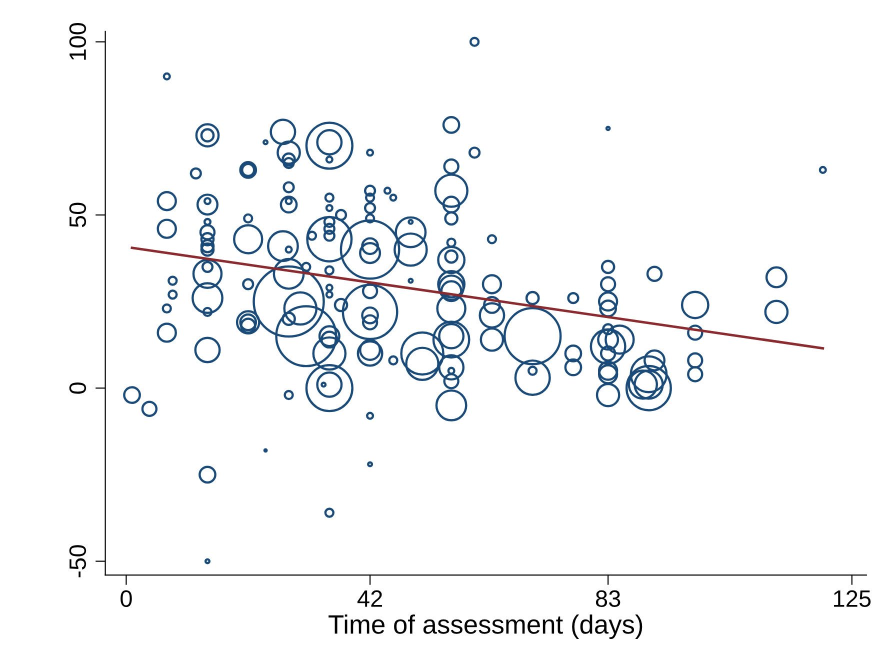 Image resolution: width=885 pixels, height=655 pixels. I want to click on y-tick-label: 50, so click(77, 215).